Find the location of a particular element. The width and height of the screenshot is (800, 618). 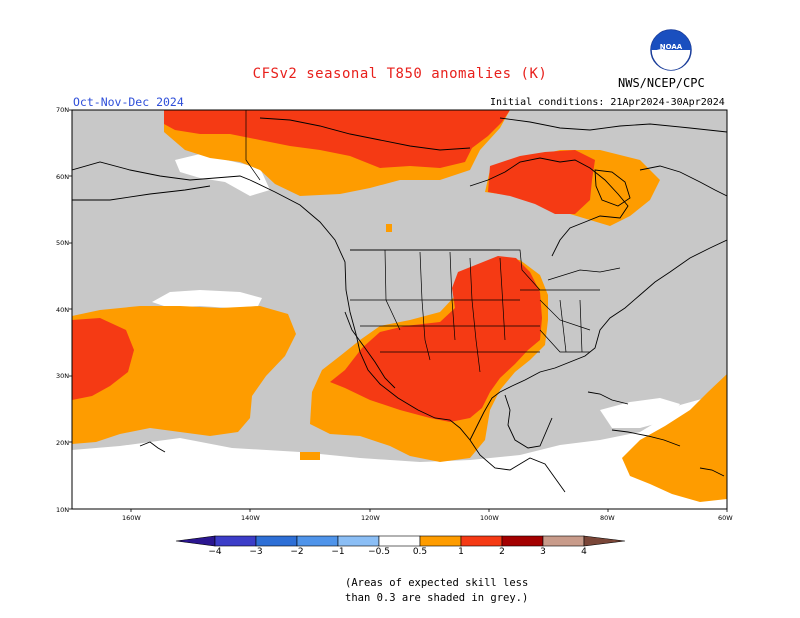

colorbar is located at coordinates (400, 541).